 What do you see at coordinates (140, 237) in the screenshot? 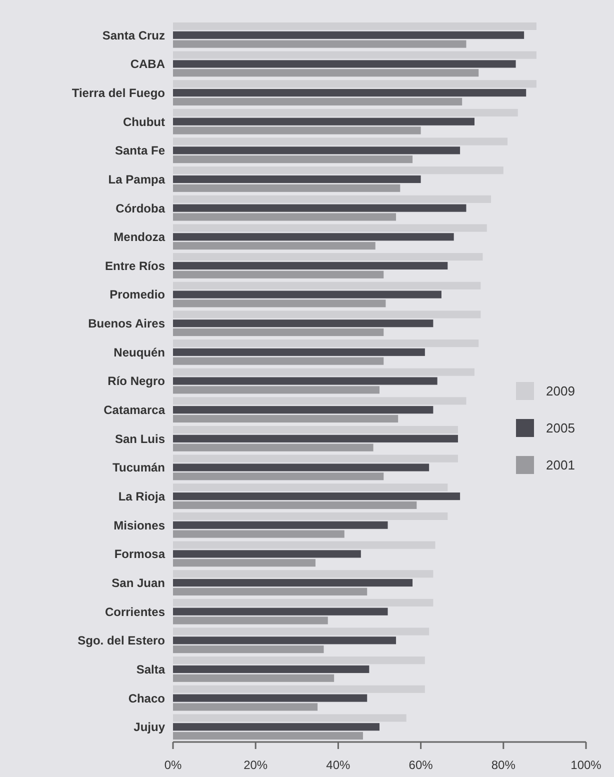
I see `y-tick-label: Mendoza` at bounding box center [140, 237].